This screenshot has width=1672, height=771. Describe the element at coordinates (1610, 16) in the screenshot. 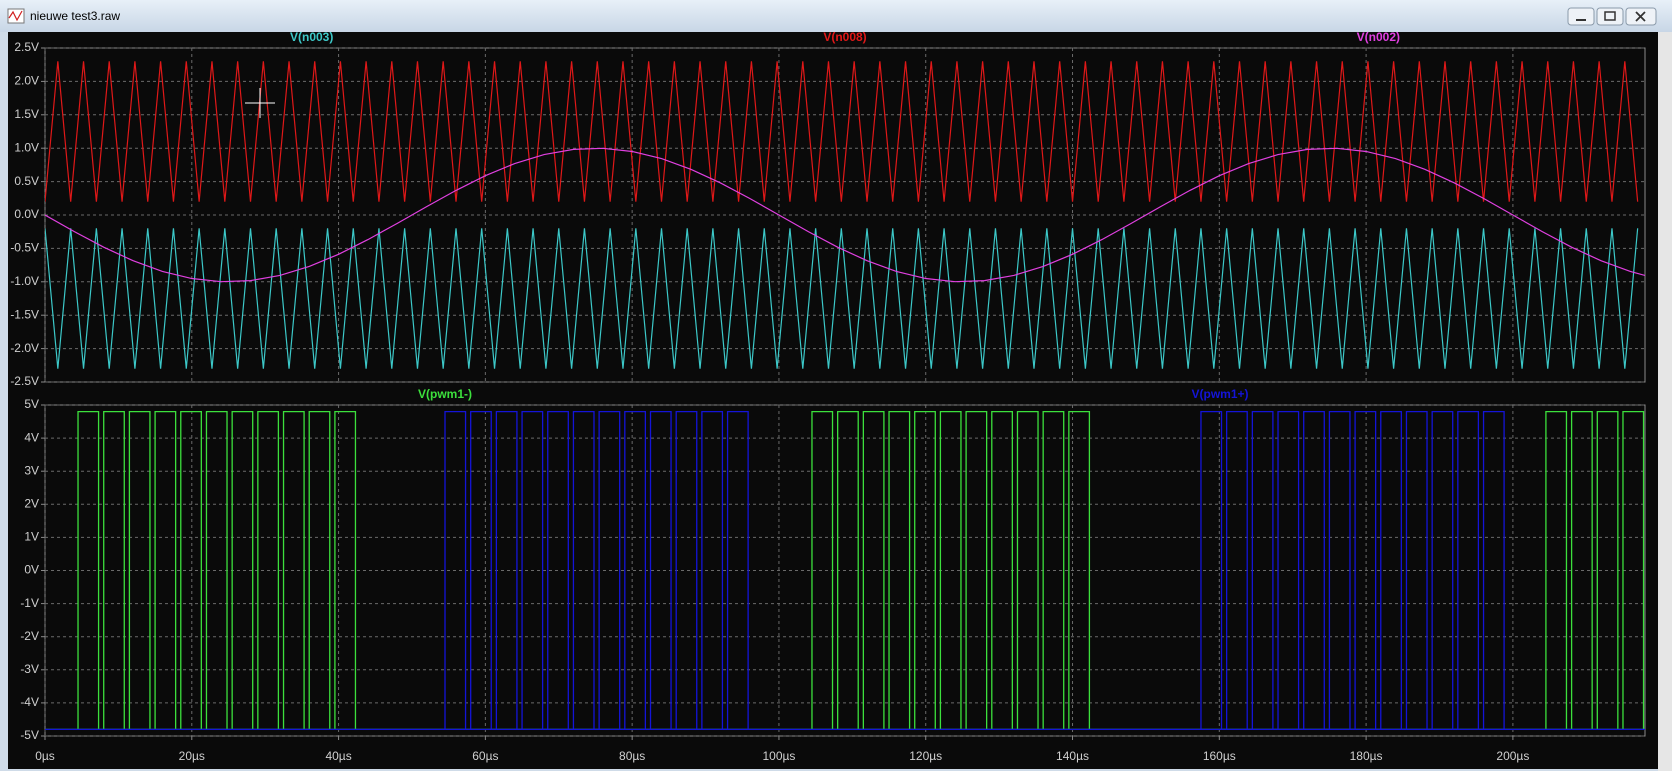

I see `maximize-button` at that location.